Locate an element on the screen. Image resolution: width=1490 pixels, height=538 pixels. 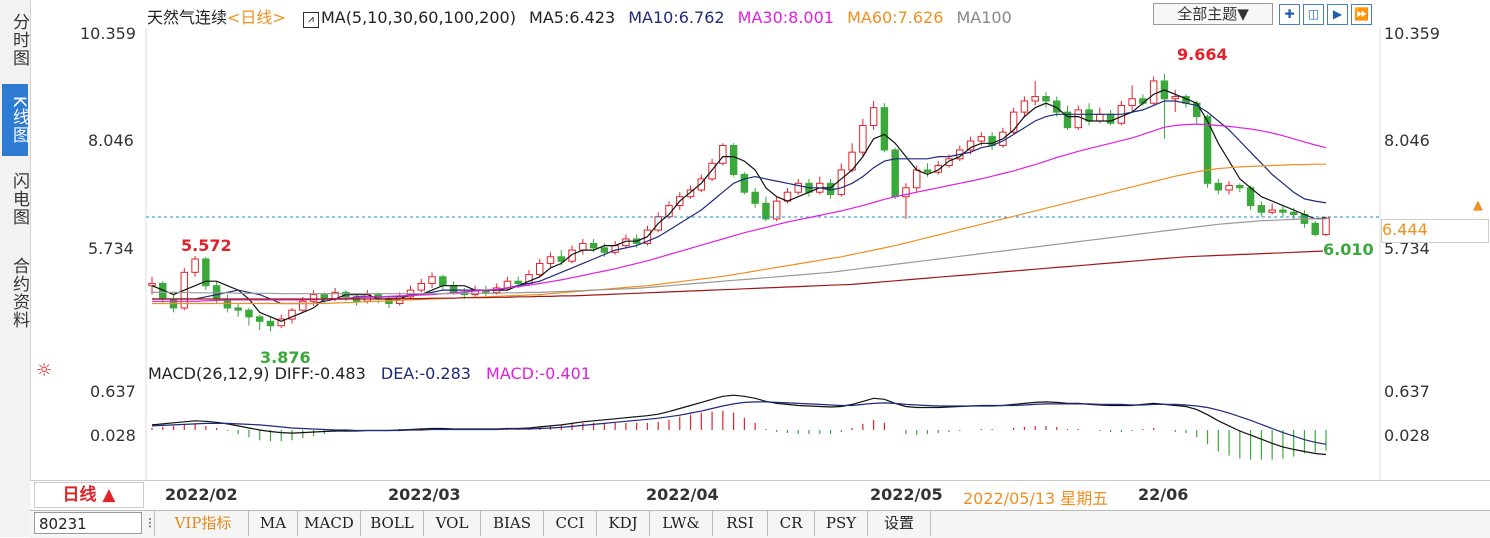
tab-lw: LW& is located at coordinates (681, 523).